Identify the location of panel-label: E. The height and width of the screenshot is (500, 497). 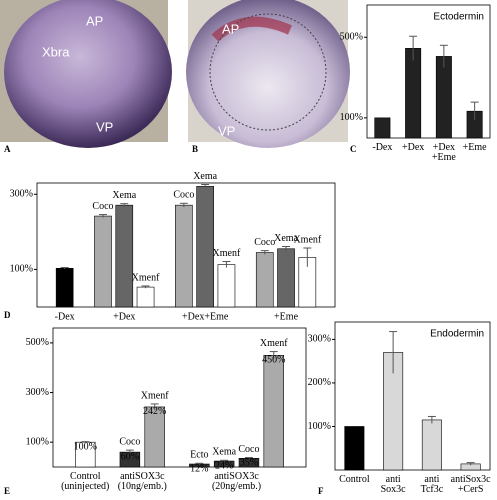
(7, 491).